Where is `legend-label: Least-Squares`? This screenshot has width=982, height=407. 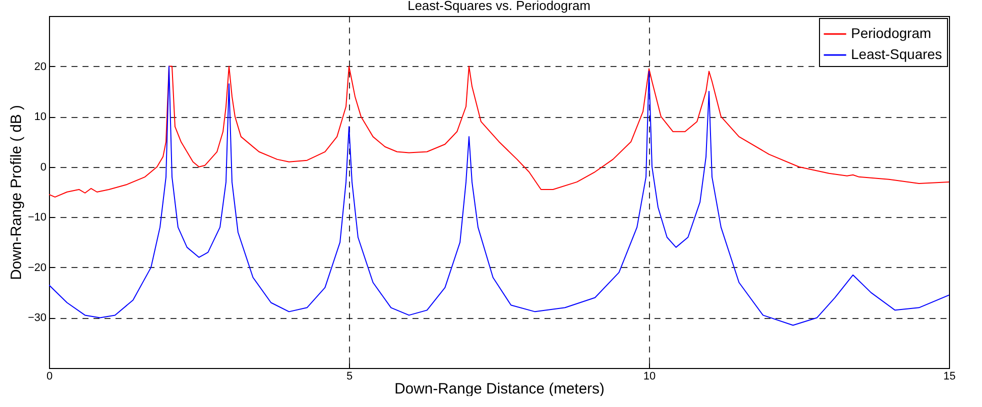
legend-label: Least-Squares is located at coordinates (896, 54).